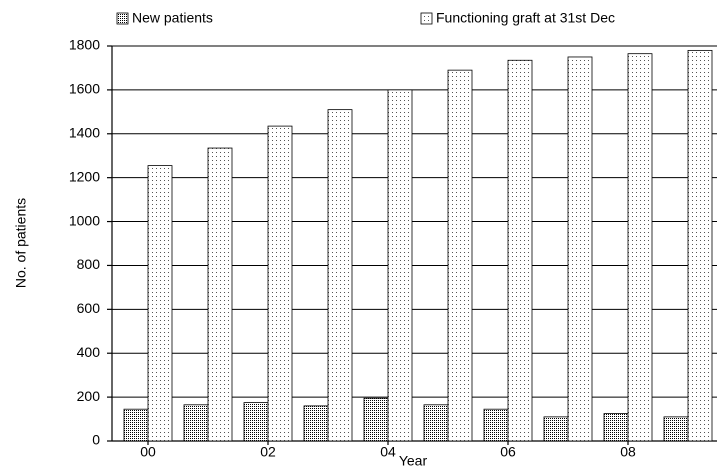  I want to click on y-tick-label: 1600, so click(84, 89).